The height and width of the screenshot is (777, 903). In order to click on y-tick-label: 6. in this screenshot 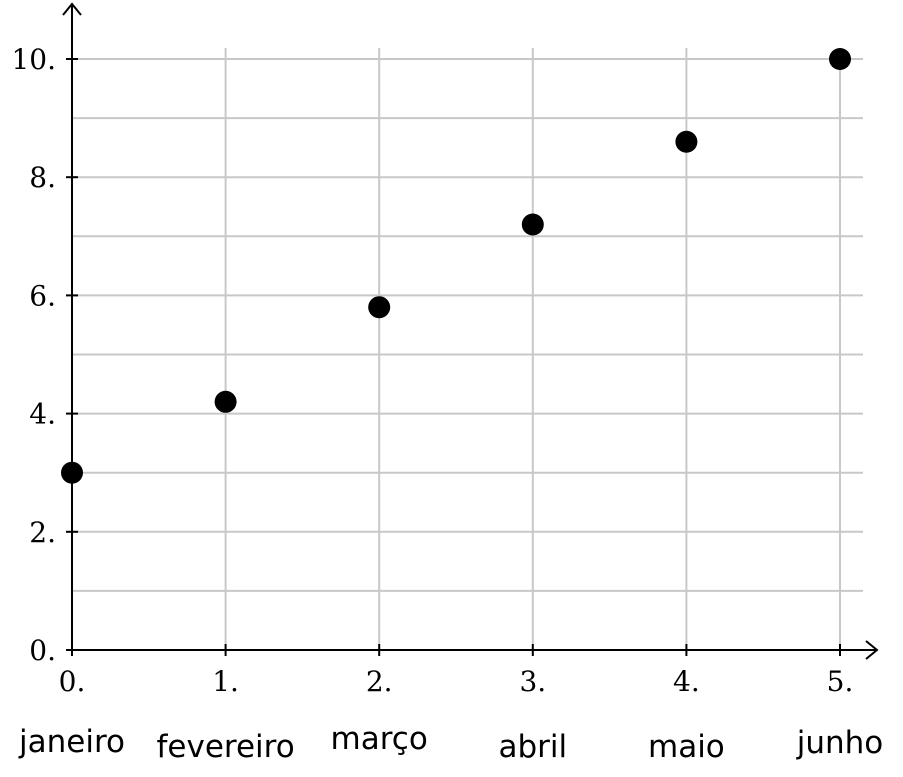, I will do `click(42, 295)`.